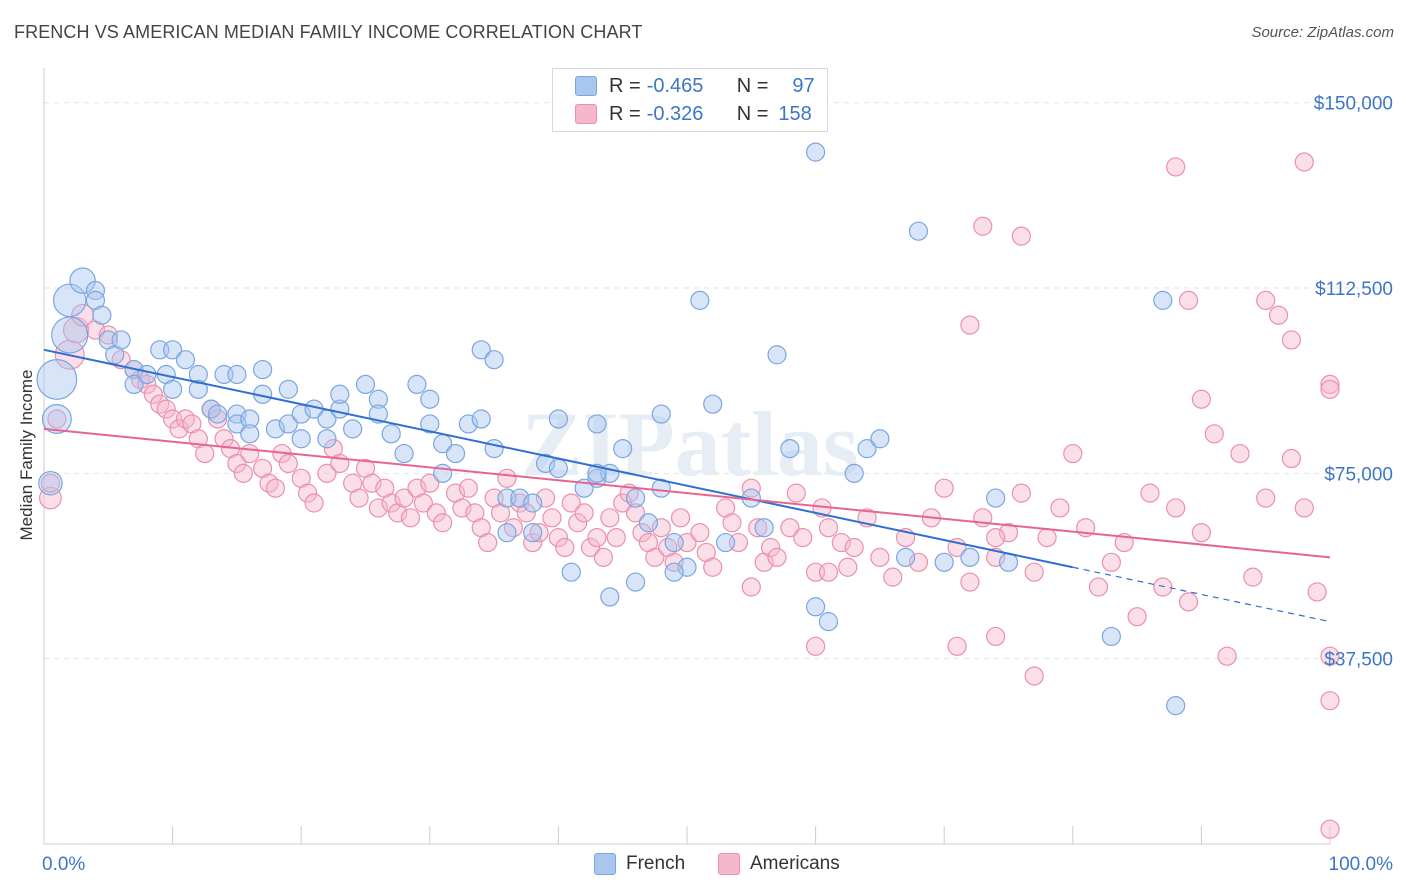 The width and height of the screenshot is (1406, 892). I want to click on r-label: R =, so click(625, 85).